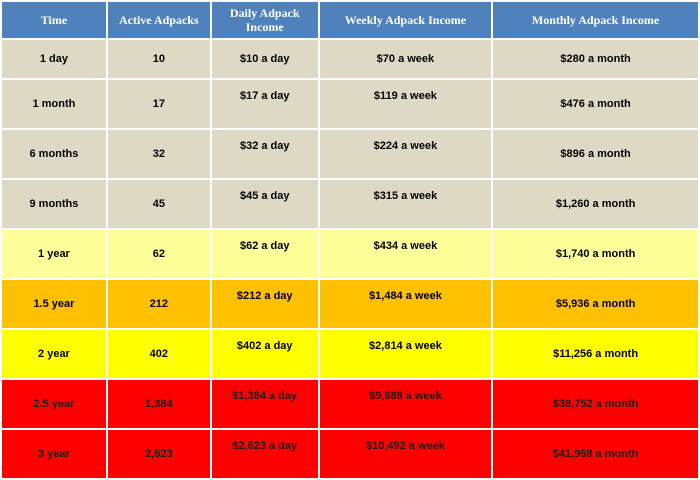 The image size is (700, 480). Describe the element at coordinates (158, 404) in the screenshot. I see `adpacks-cell: 1,384` at that location.